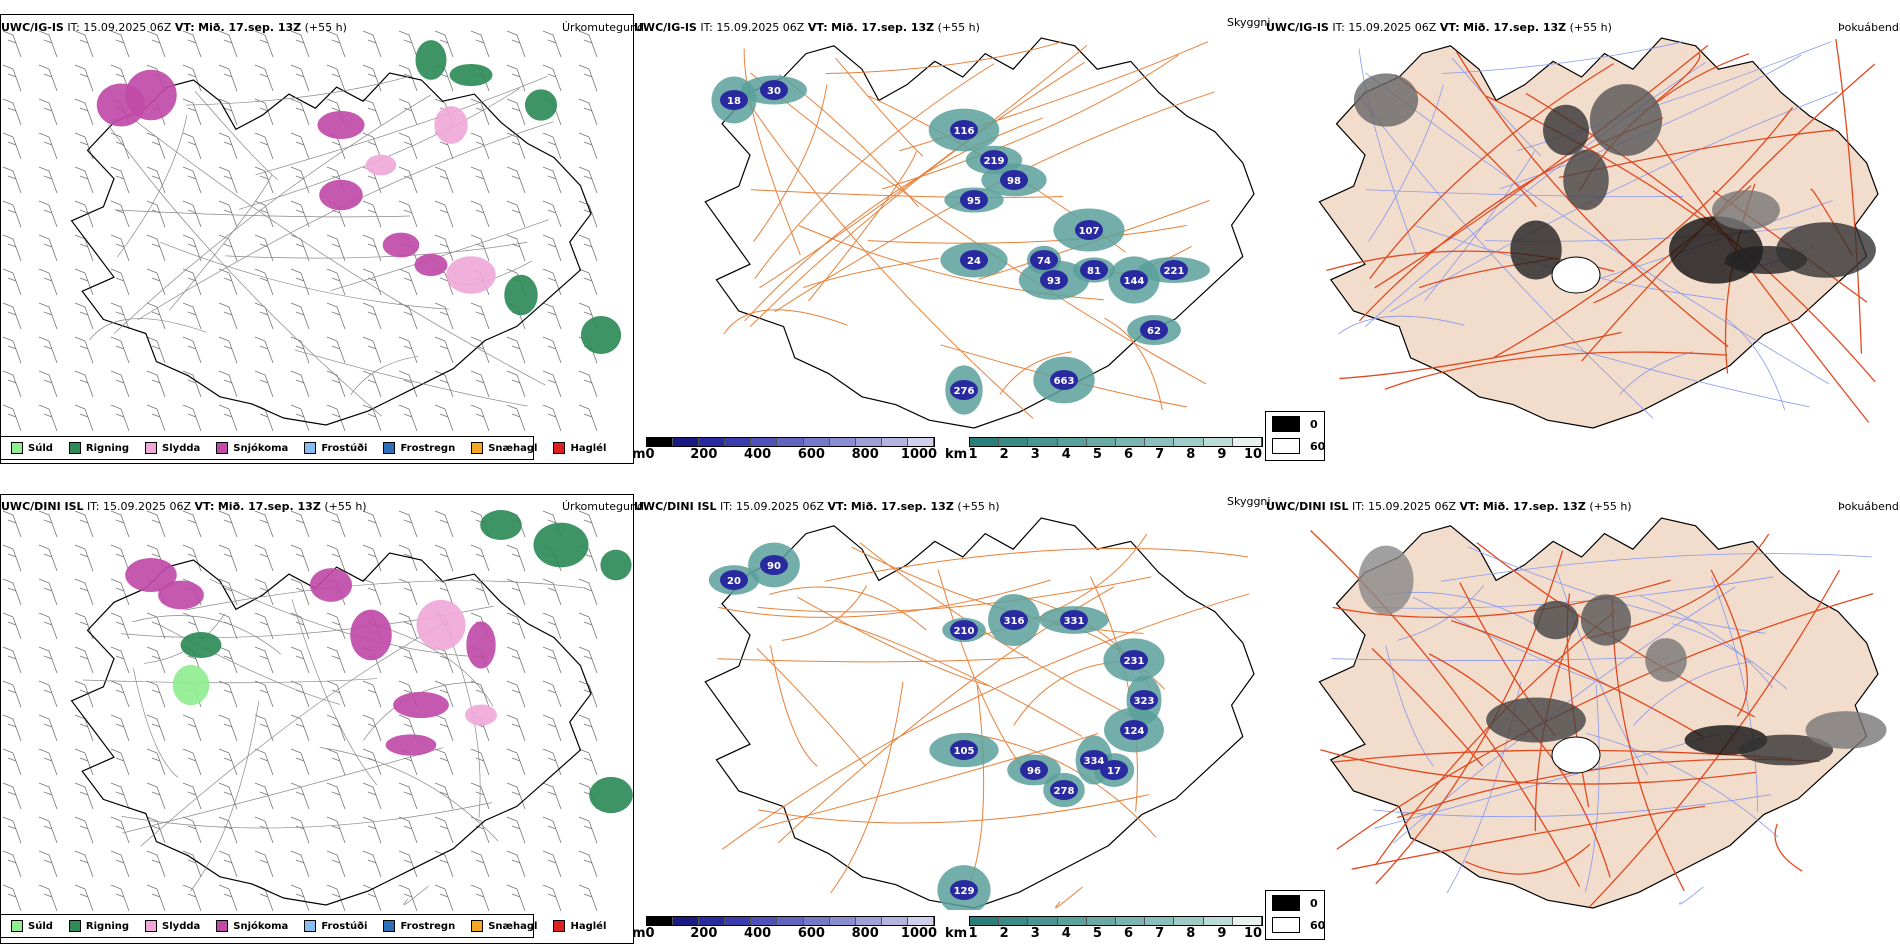 This screenshot has height=950, width=1900. Describe the element at coordinates (1286, 925) in the screenshot. I see `fog-legend-swatch` at that location.